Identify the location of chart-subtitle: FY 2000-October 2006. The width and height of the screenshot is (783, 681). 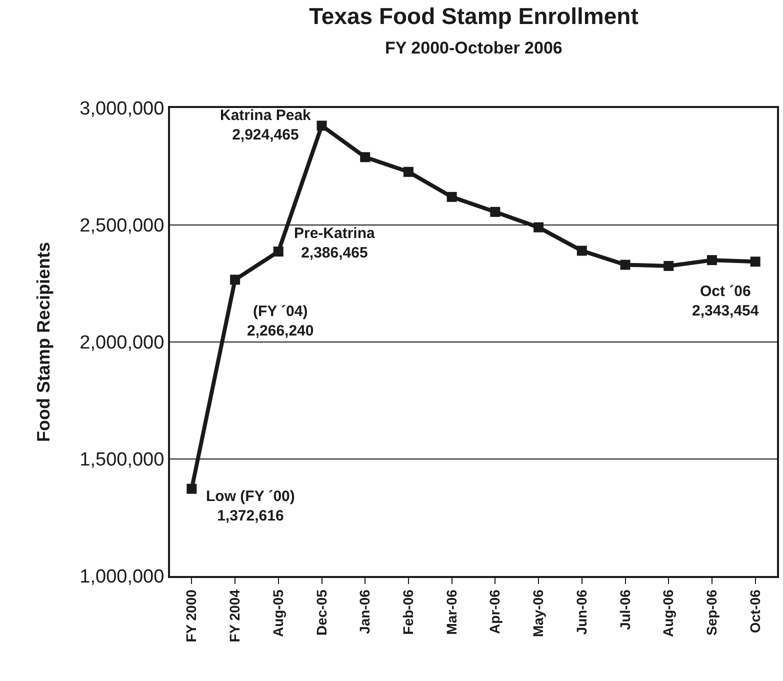
(473, 48).